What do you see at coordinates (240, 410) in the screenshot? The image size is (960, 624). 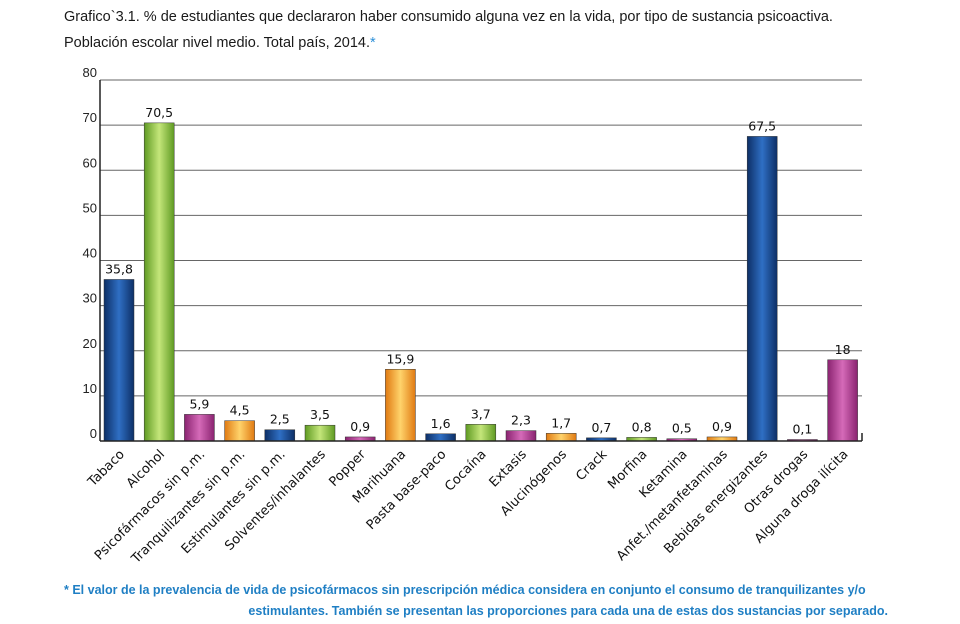 I see `data-label: 4,5` at bounding box center [240, 410].